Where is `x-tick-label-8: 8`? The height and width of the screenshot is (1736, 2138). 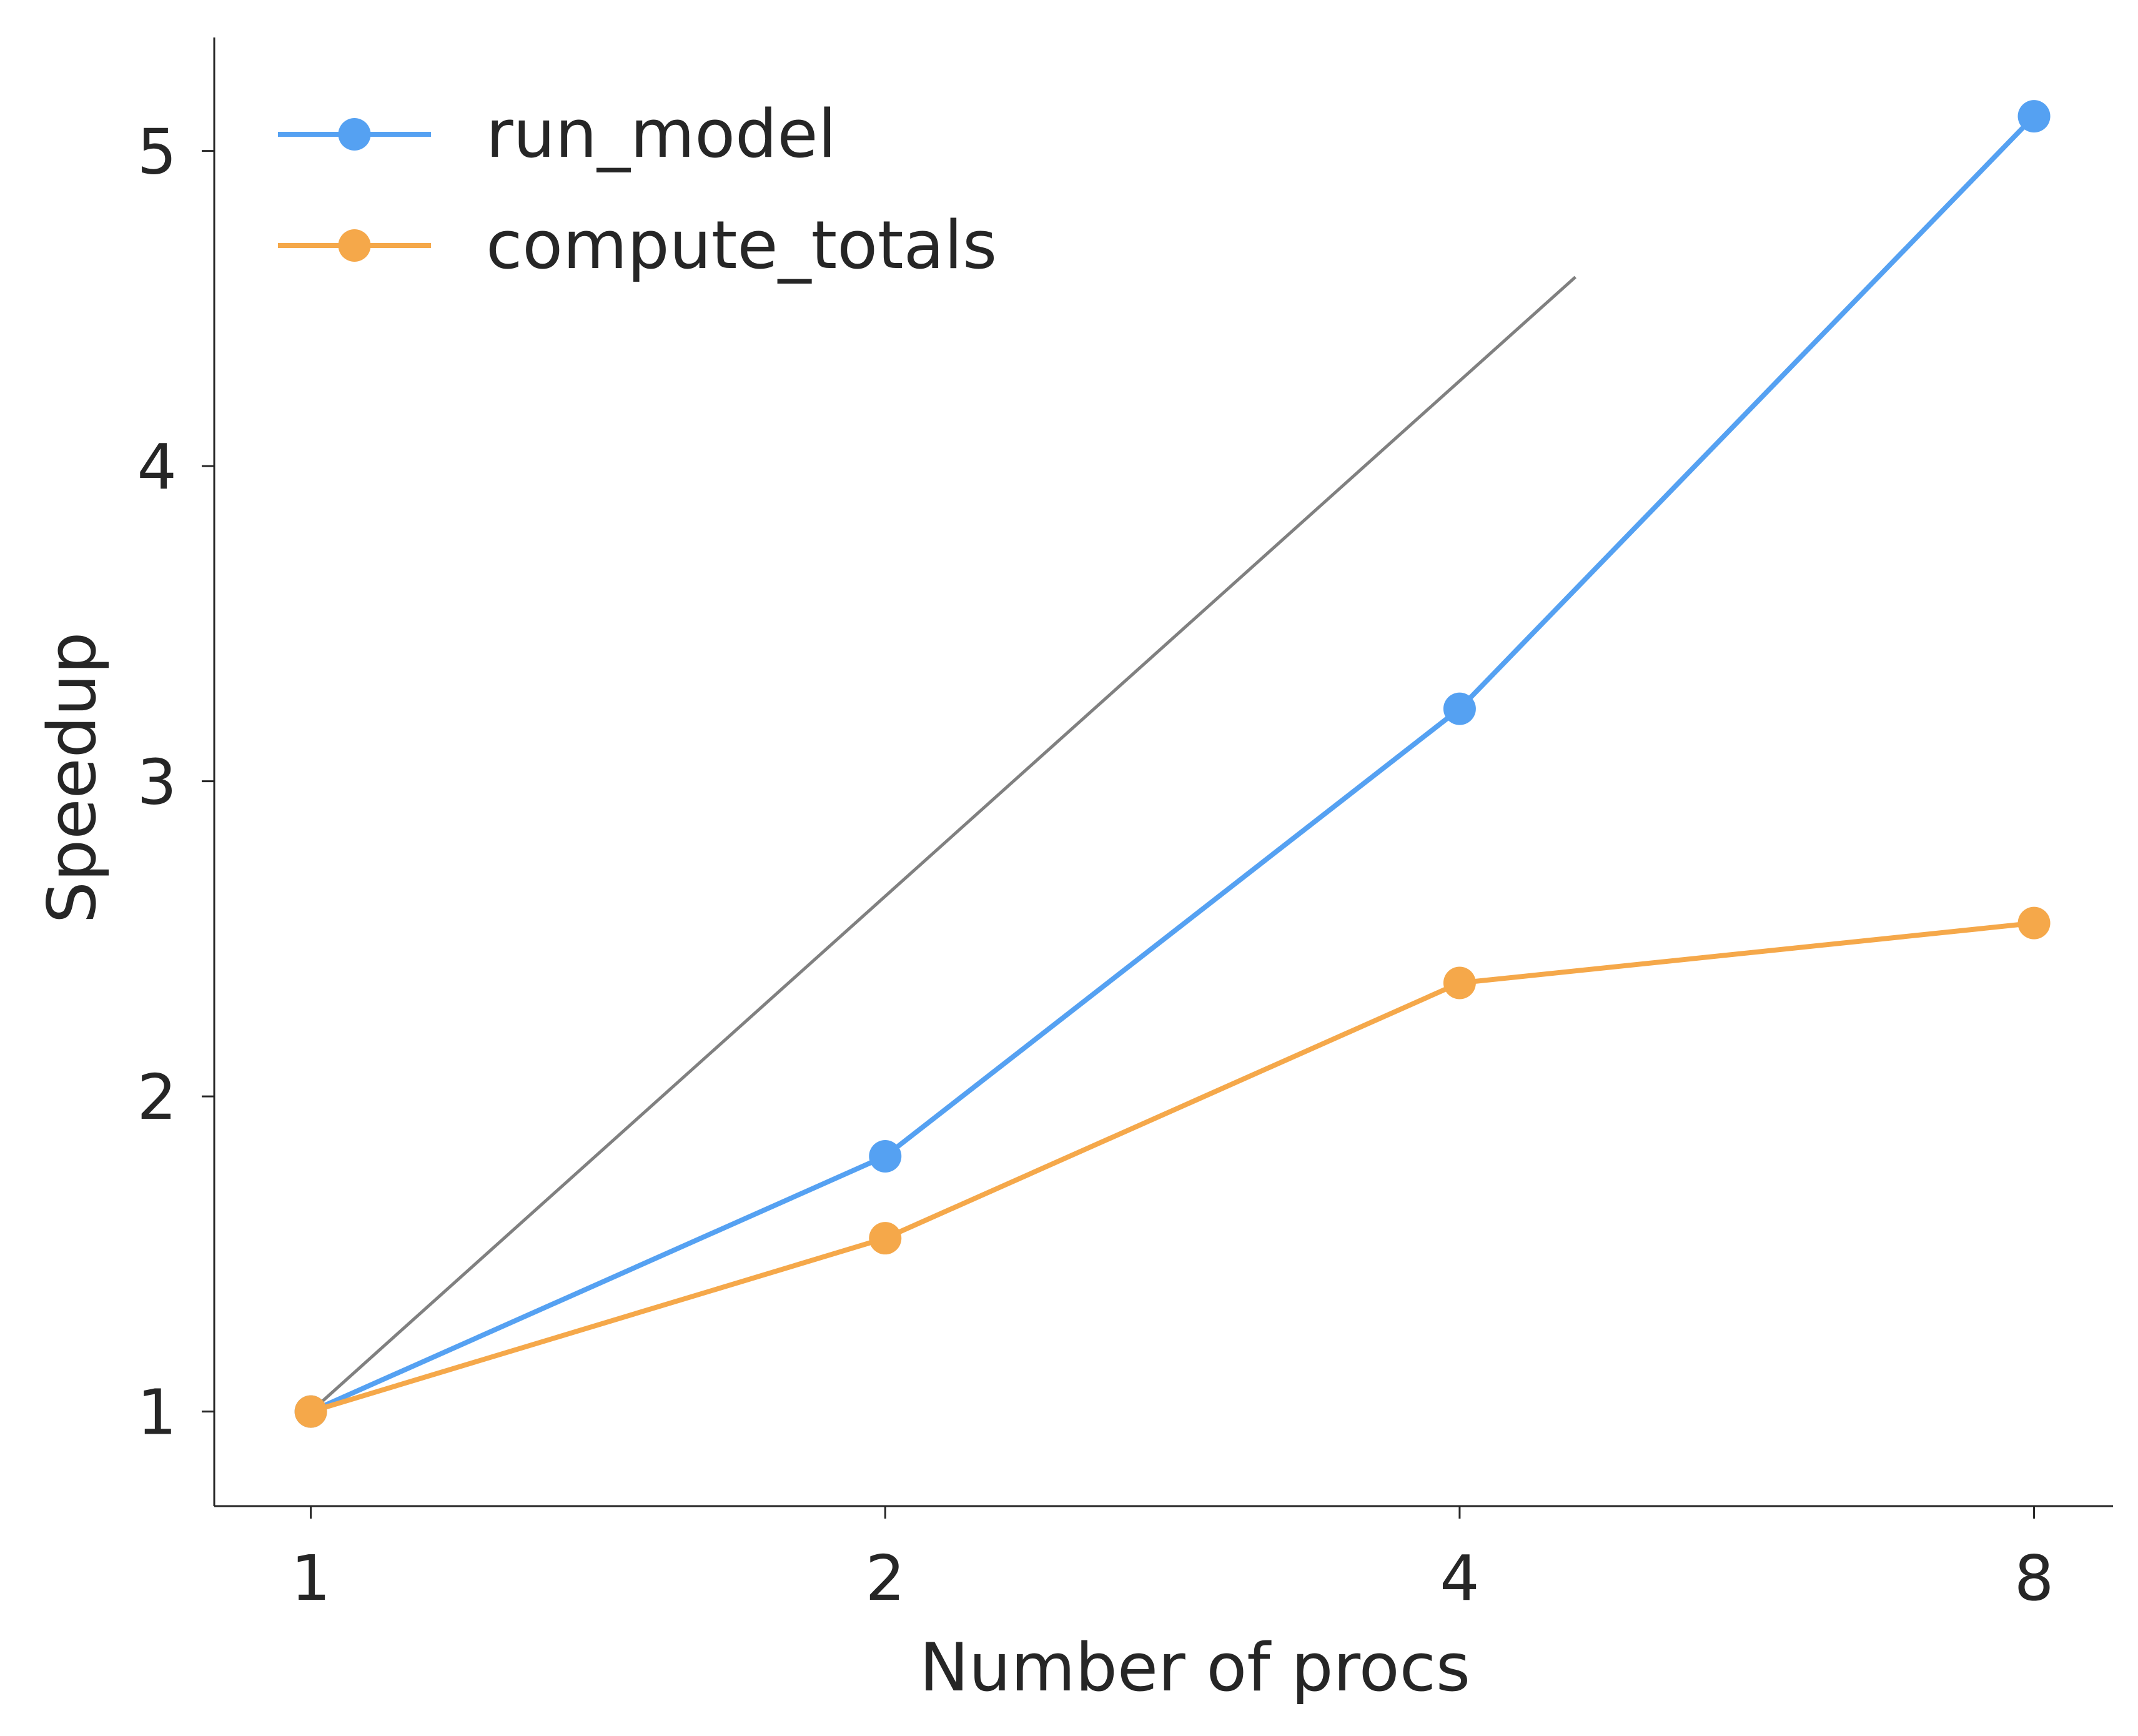 x-tick-label-8: 8 is located at coordinates (2034, 1578).